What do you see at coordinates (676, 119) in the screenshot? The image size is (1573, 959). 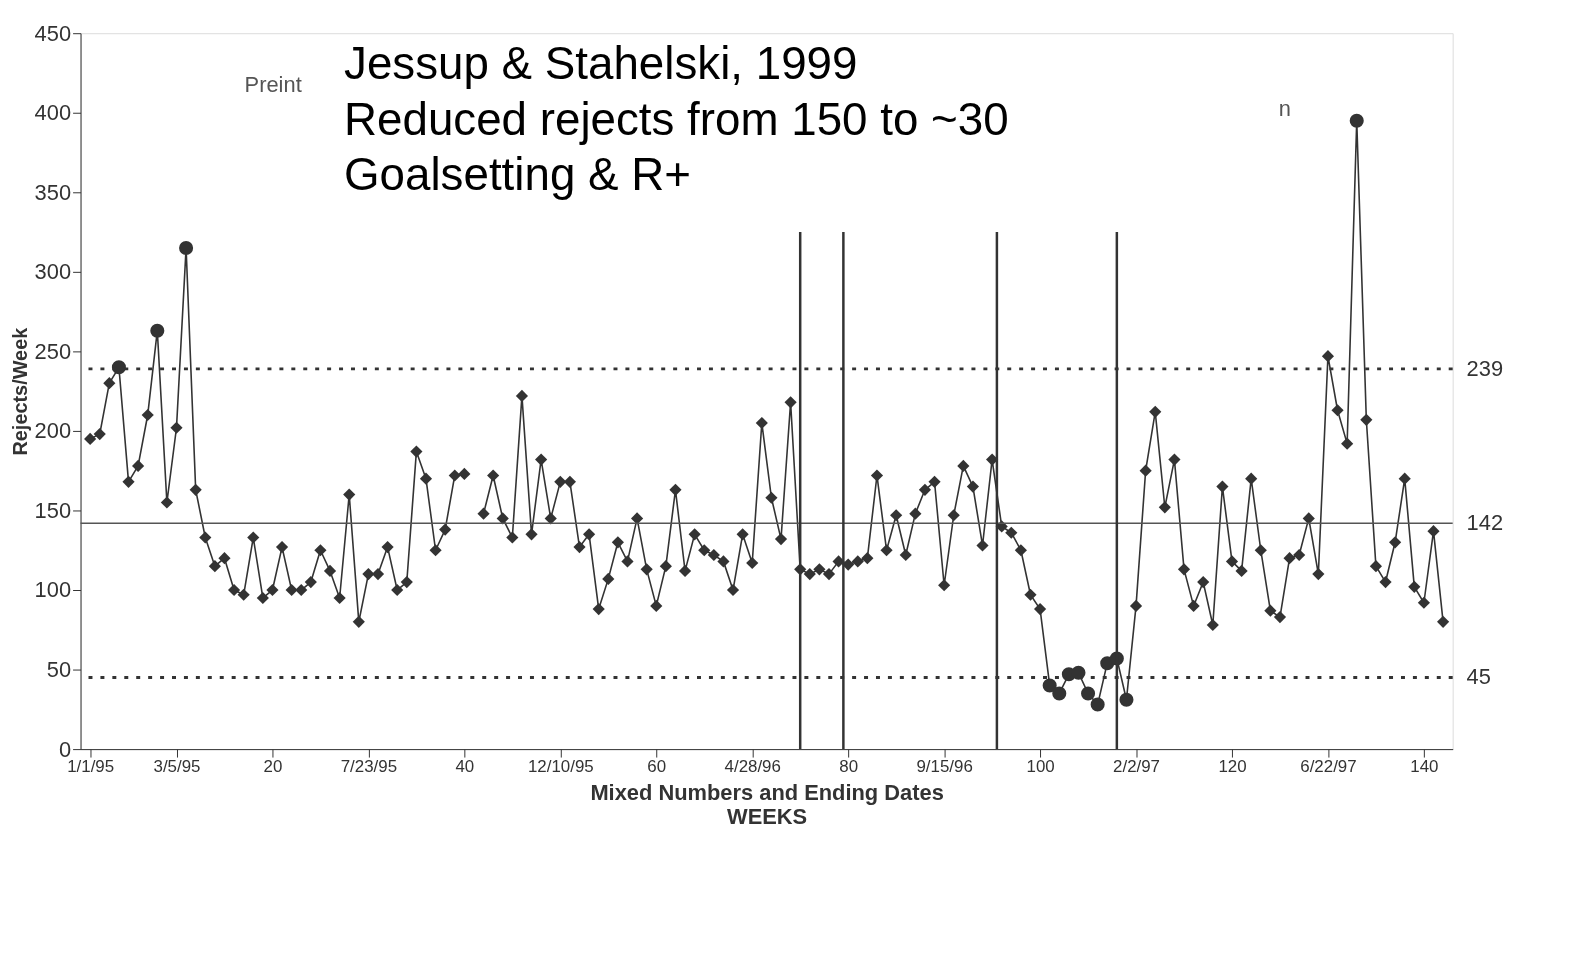 I see `annotation: Reduced rejects from 150 to ~30` at bounding box center [676, 119].